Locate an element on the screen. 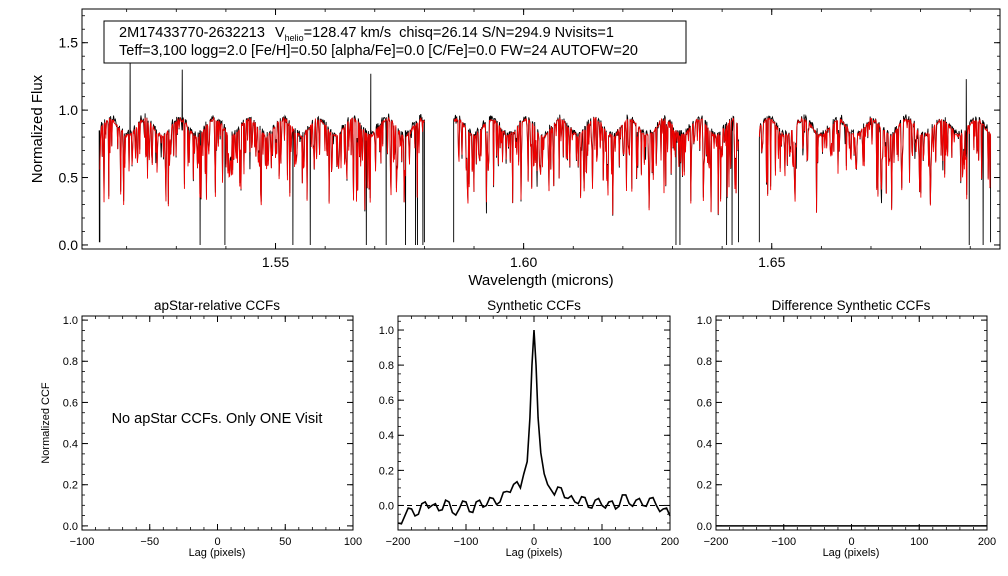 This screenshot has height=576, width=1008. difference-ccf-xtick-label: −100 is located at coordinates (783, 542).